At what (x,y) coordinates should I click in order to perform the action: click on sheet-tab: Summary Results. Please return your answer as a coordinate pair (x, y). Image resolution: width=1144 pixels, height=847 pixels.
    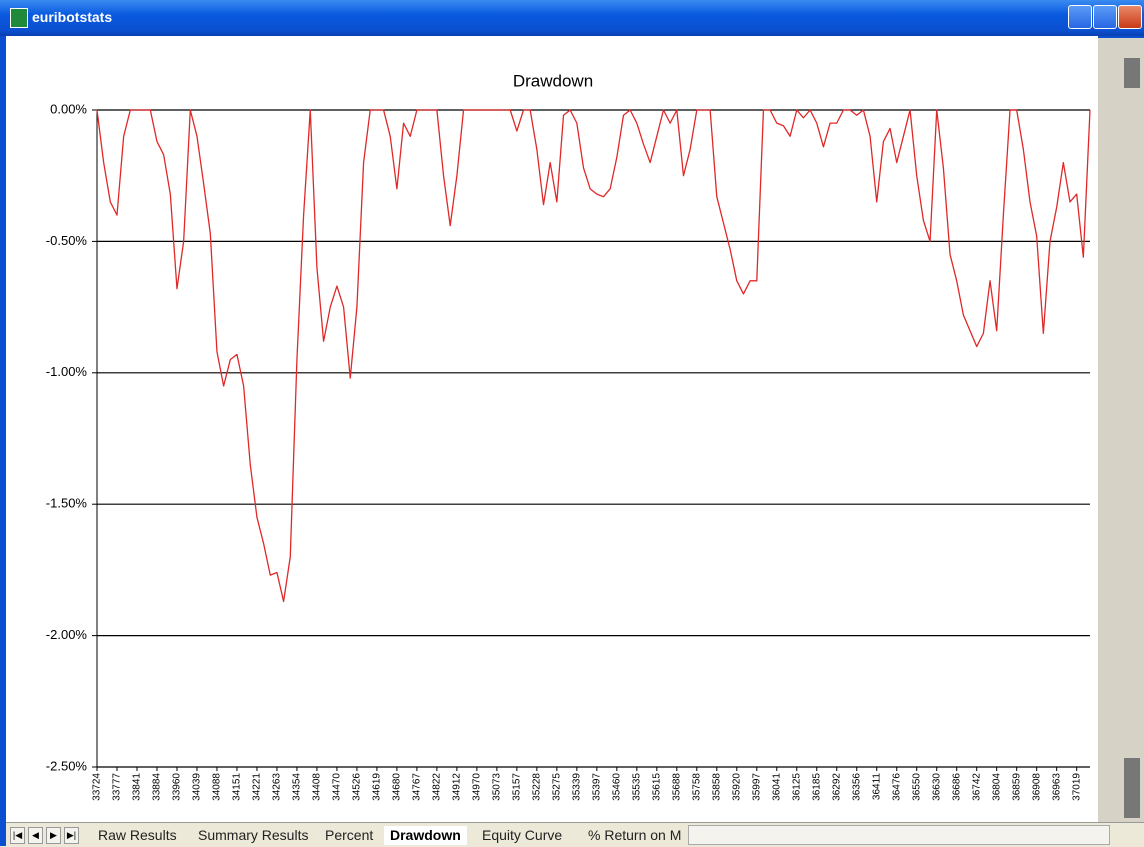
    Looking at the image, I should click on (253, 835).